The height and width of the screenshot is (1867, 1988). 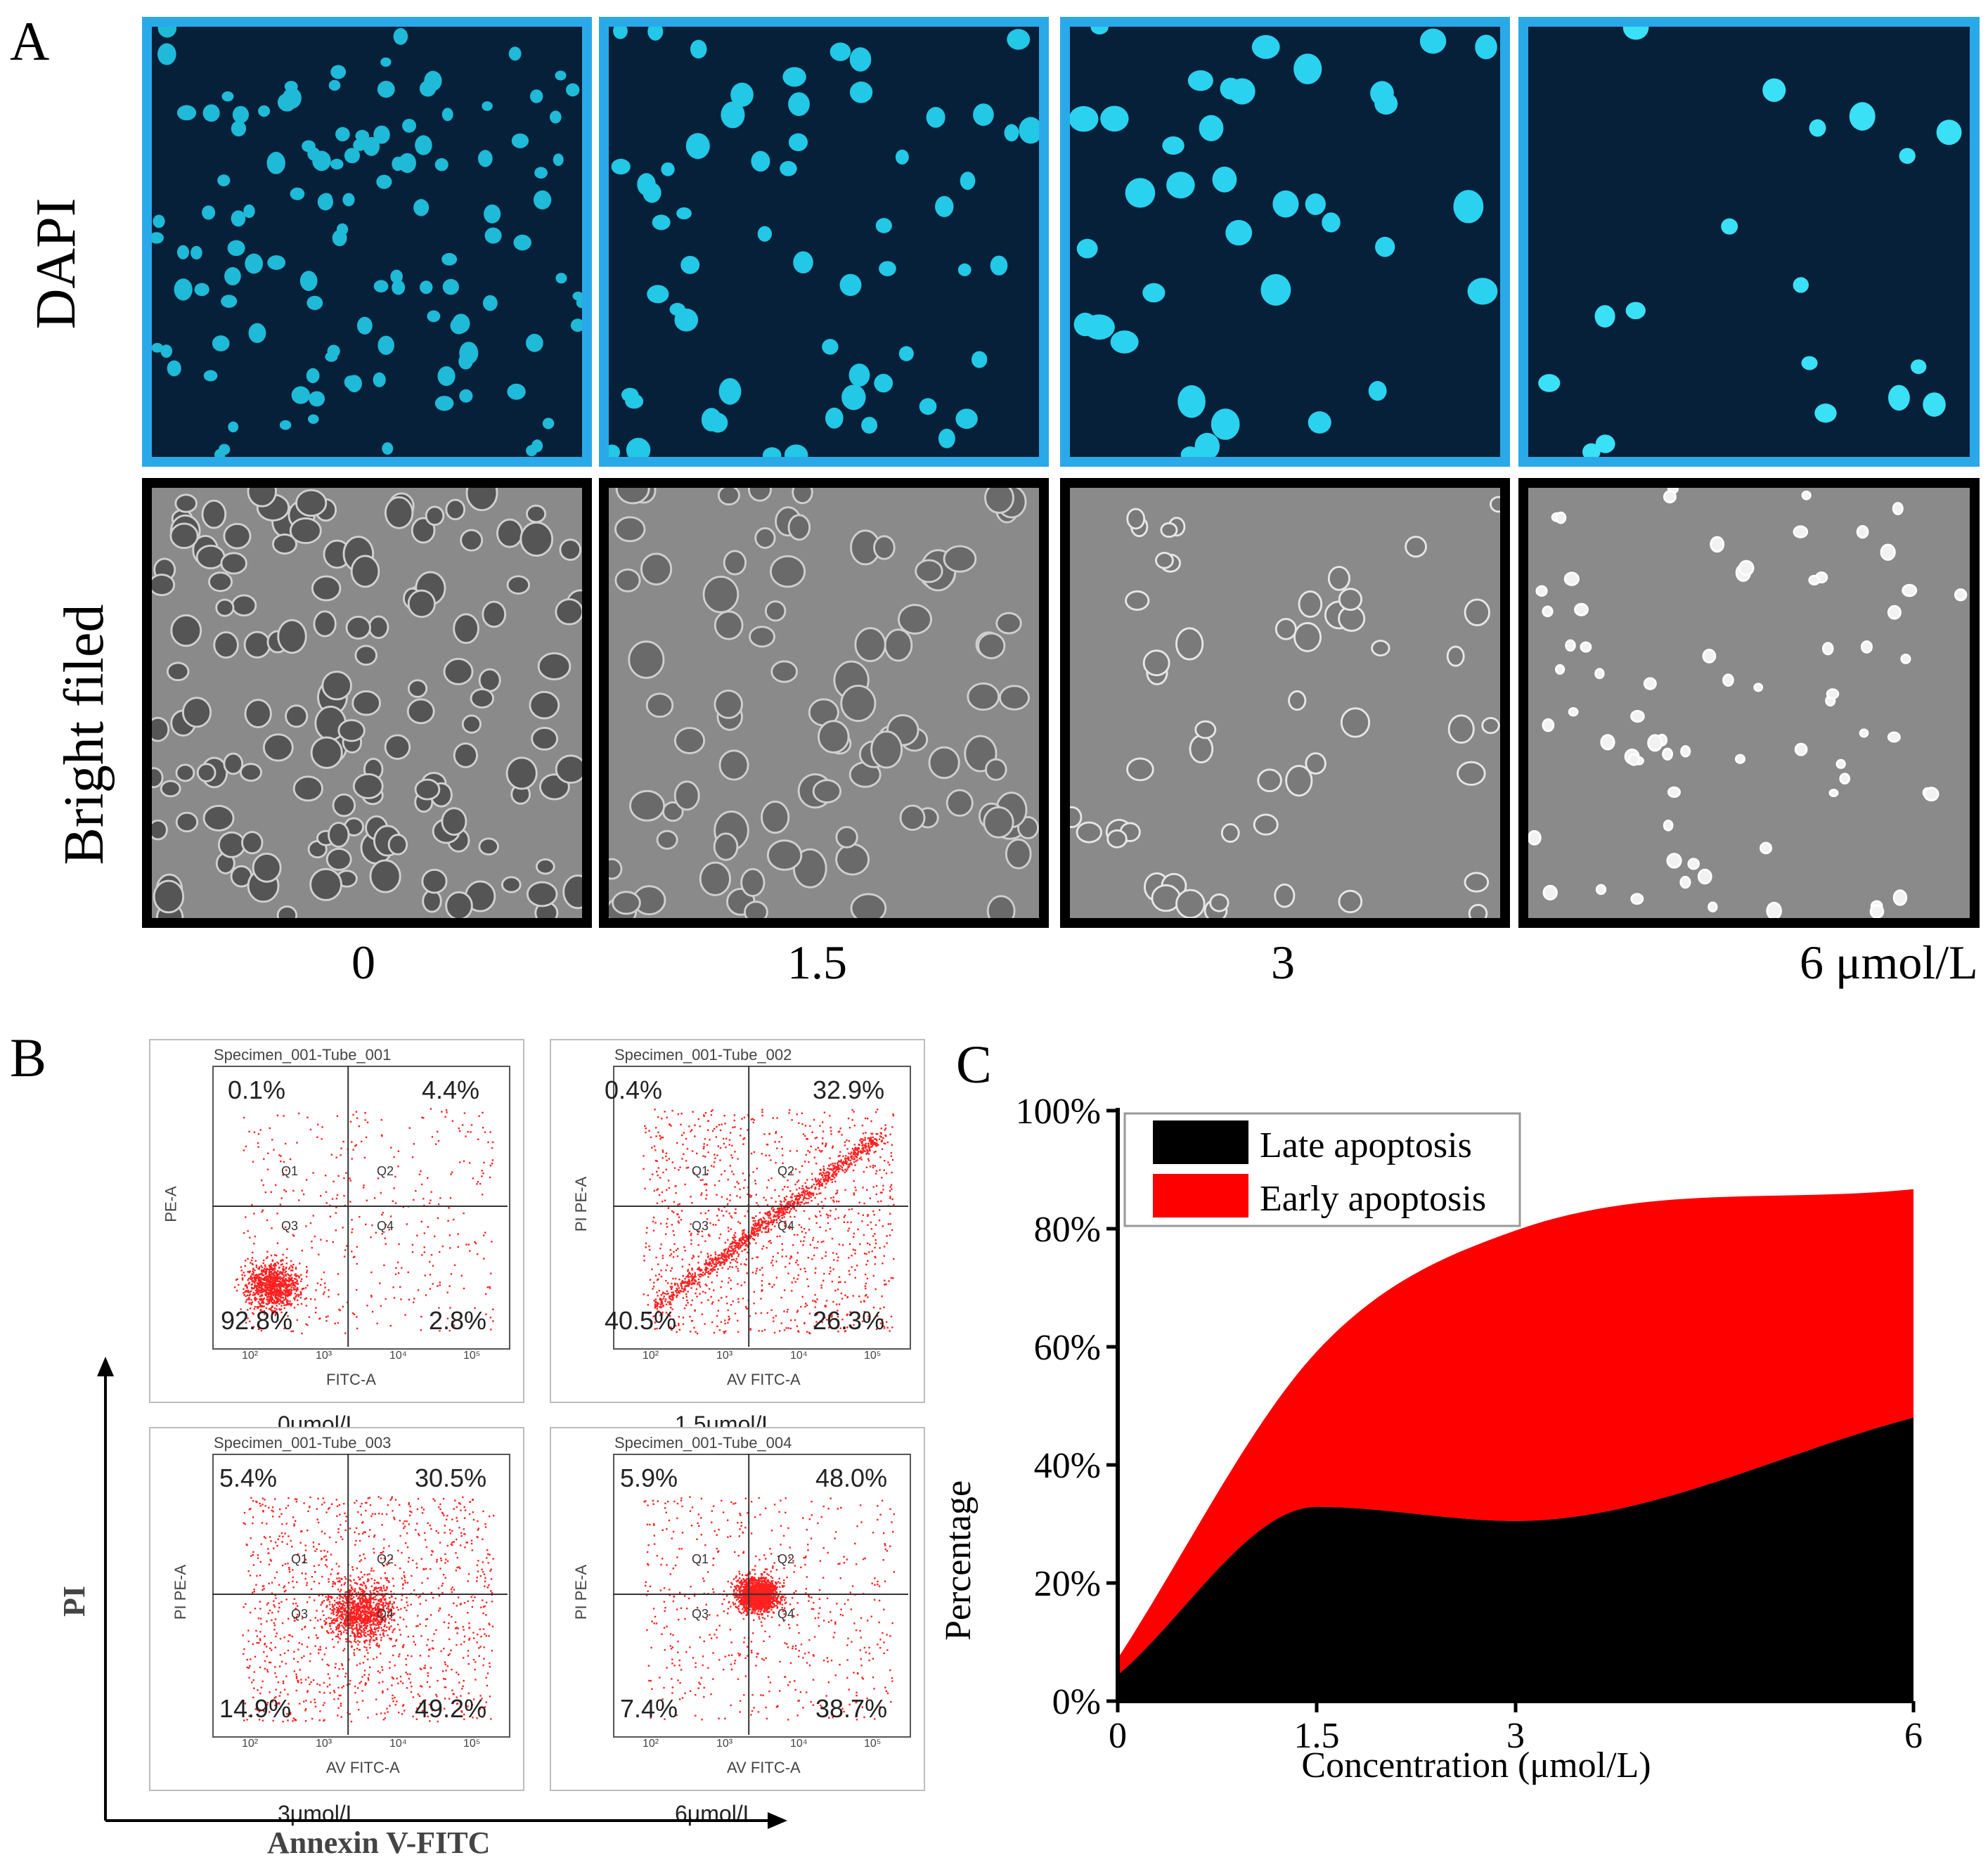 What do you see at coordinates (386, 1559) in the screenshot?
I see `flow-q2-label: Q2` at bounding box center [386, 1559].